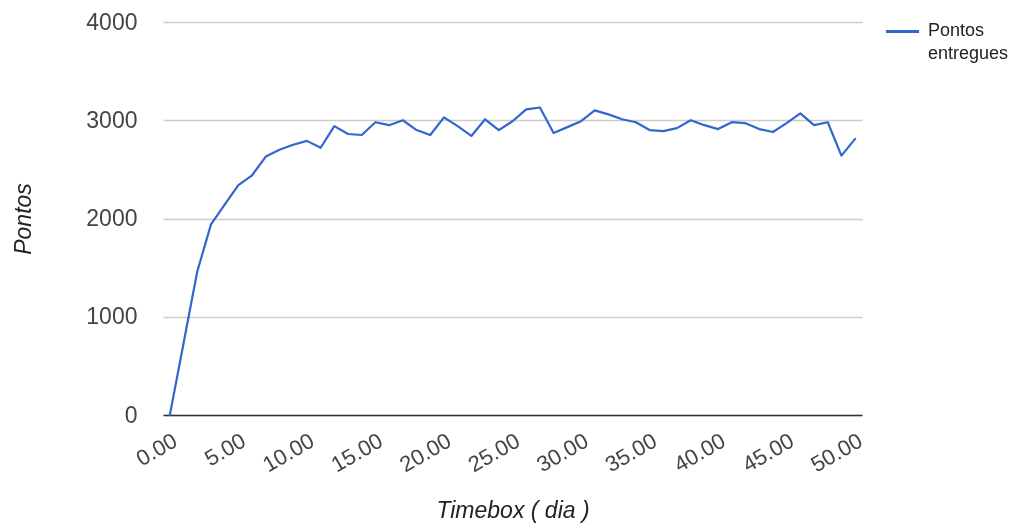 The height and width of the screenshot is (527, 1010). What do you see at coordinates (112, 21) in the screenshot?
I see `y-tick-label: 4000` at bounding box center [112, 21].